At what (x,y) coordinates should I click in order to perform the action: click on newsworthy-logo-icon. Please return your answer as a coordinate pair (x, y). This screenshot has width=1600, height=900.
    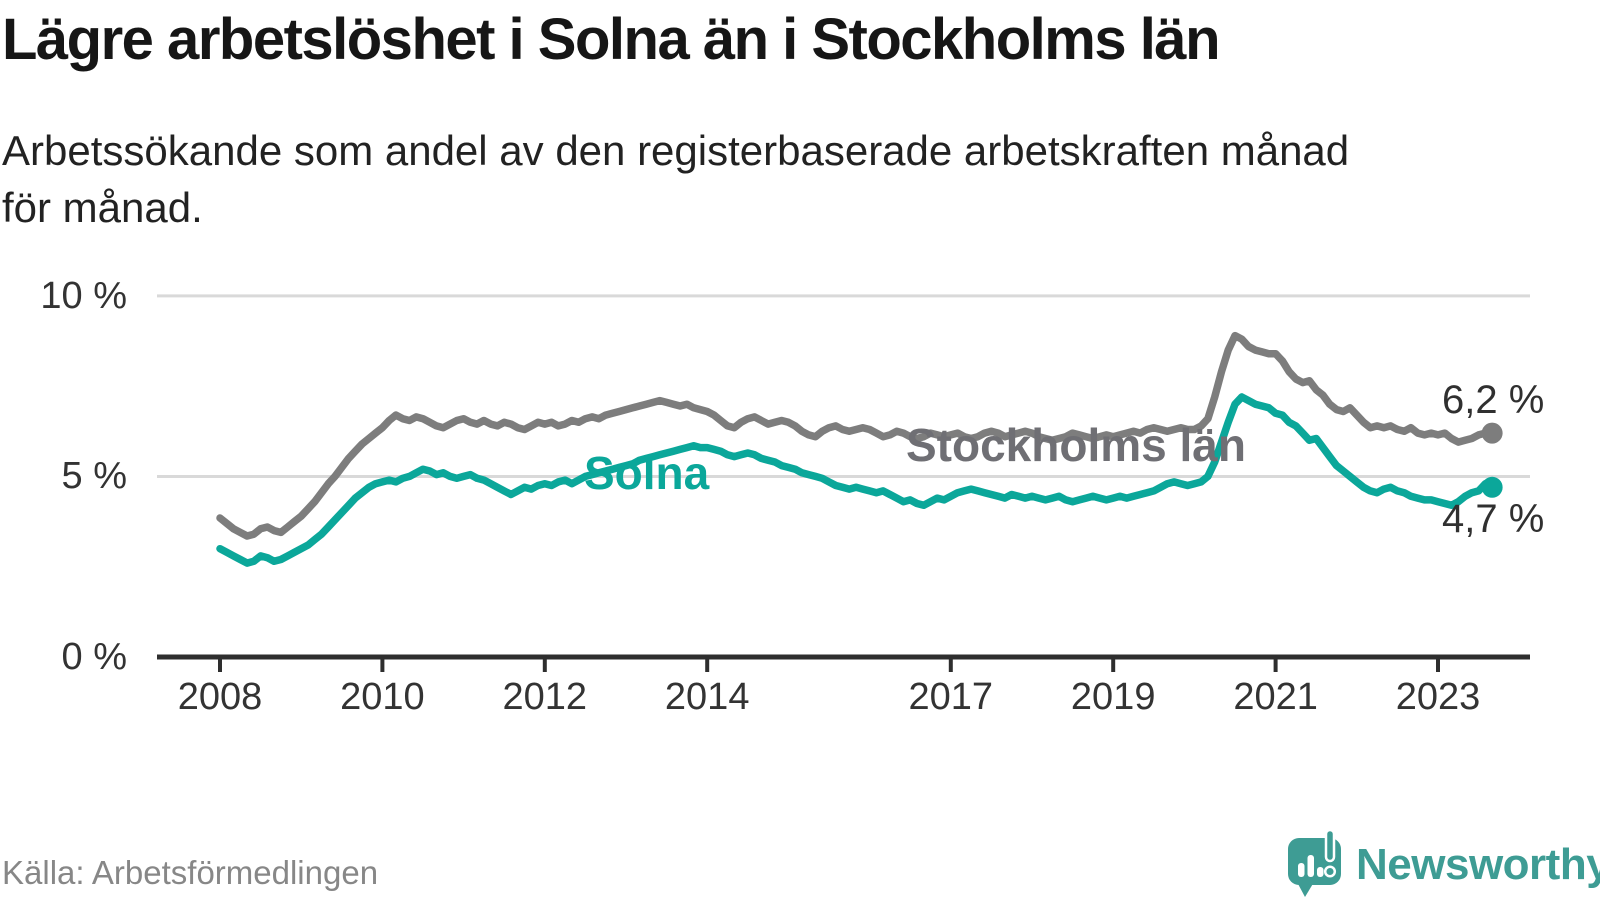
    Looking at the image, I should click on (1314, 862).